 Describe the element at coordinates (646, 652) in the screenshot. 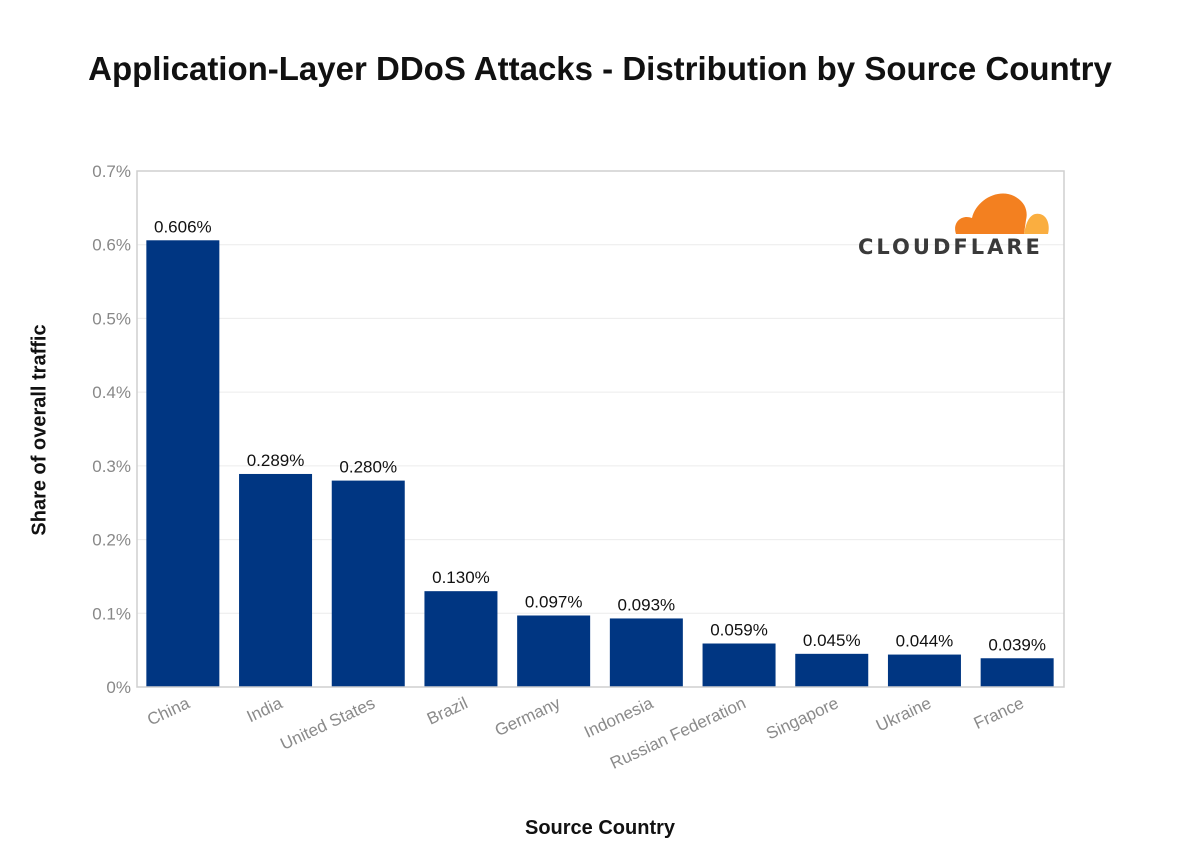

I see `bar-indonesia` at that location.